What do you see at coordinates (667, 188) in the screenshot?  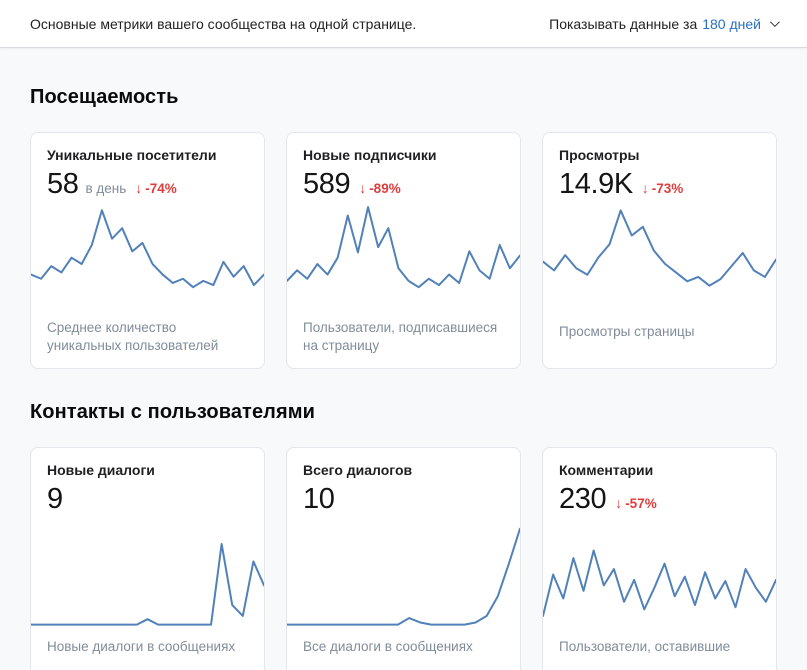 I see `delta-value: -73%` at bounding box center [667, 188].